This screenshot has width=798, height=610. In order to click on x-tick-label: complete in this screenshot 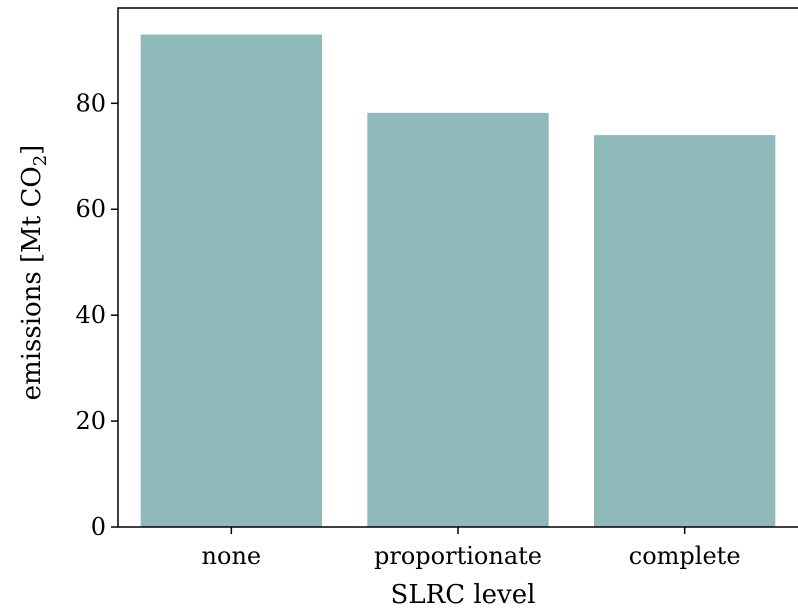, I will do `click(685, 556)`.